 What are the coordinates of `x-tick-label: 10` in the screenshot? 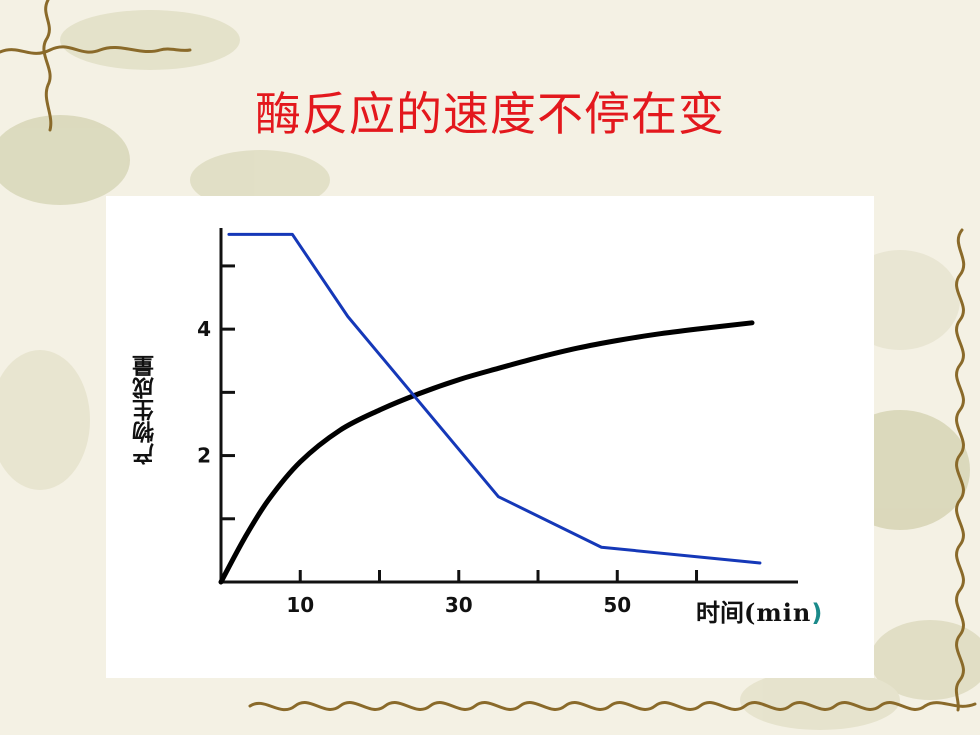 It's located at (300, 605).